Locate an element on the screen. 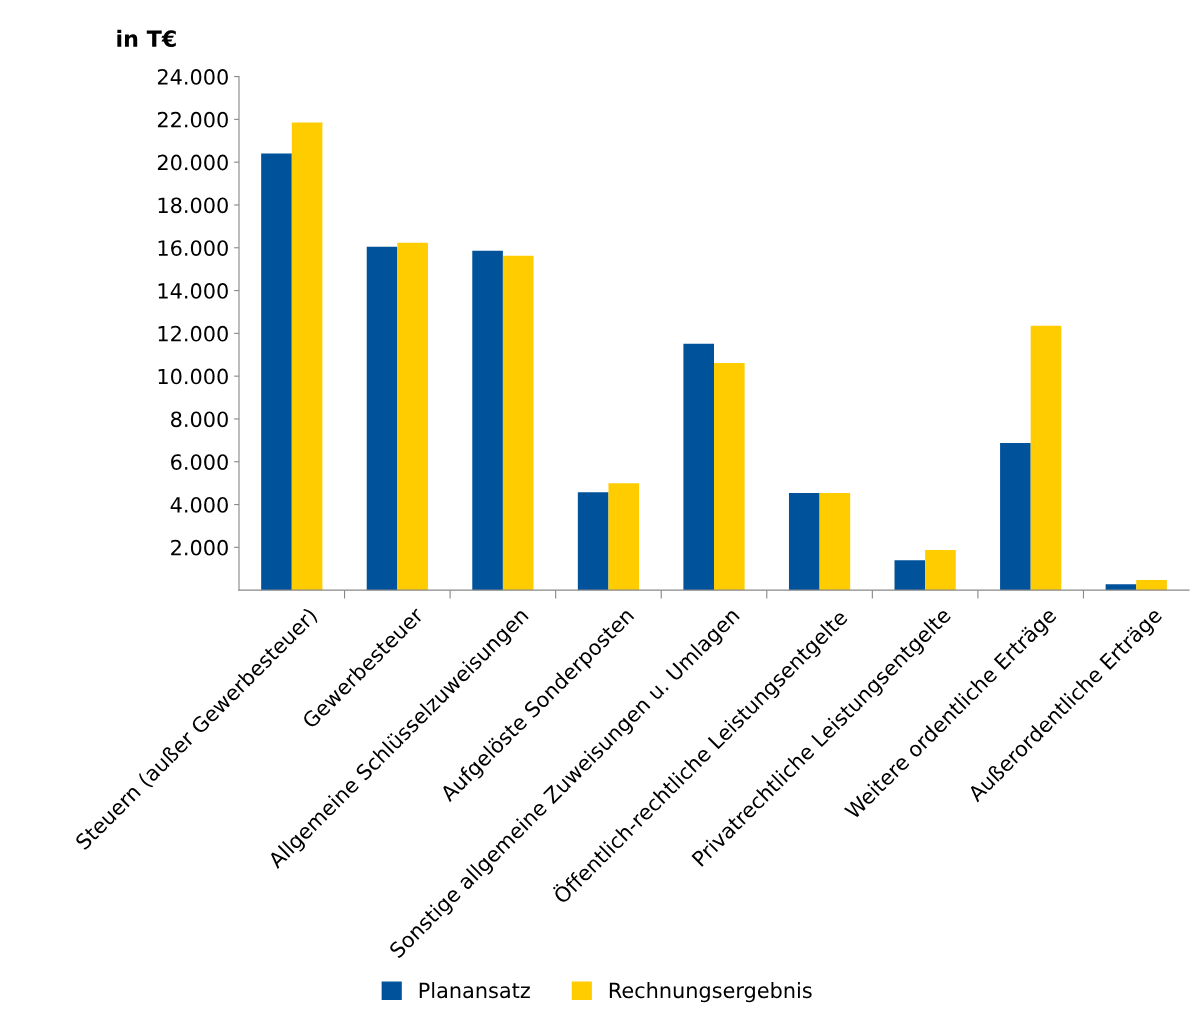 This screenshot has width=1195, height=1021. y-tick-label: 18.000 is located at coordinates (193, 205).